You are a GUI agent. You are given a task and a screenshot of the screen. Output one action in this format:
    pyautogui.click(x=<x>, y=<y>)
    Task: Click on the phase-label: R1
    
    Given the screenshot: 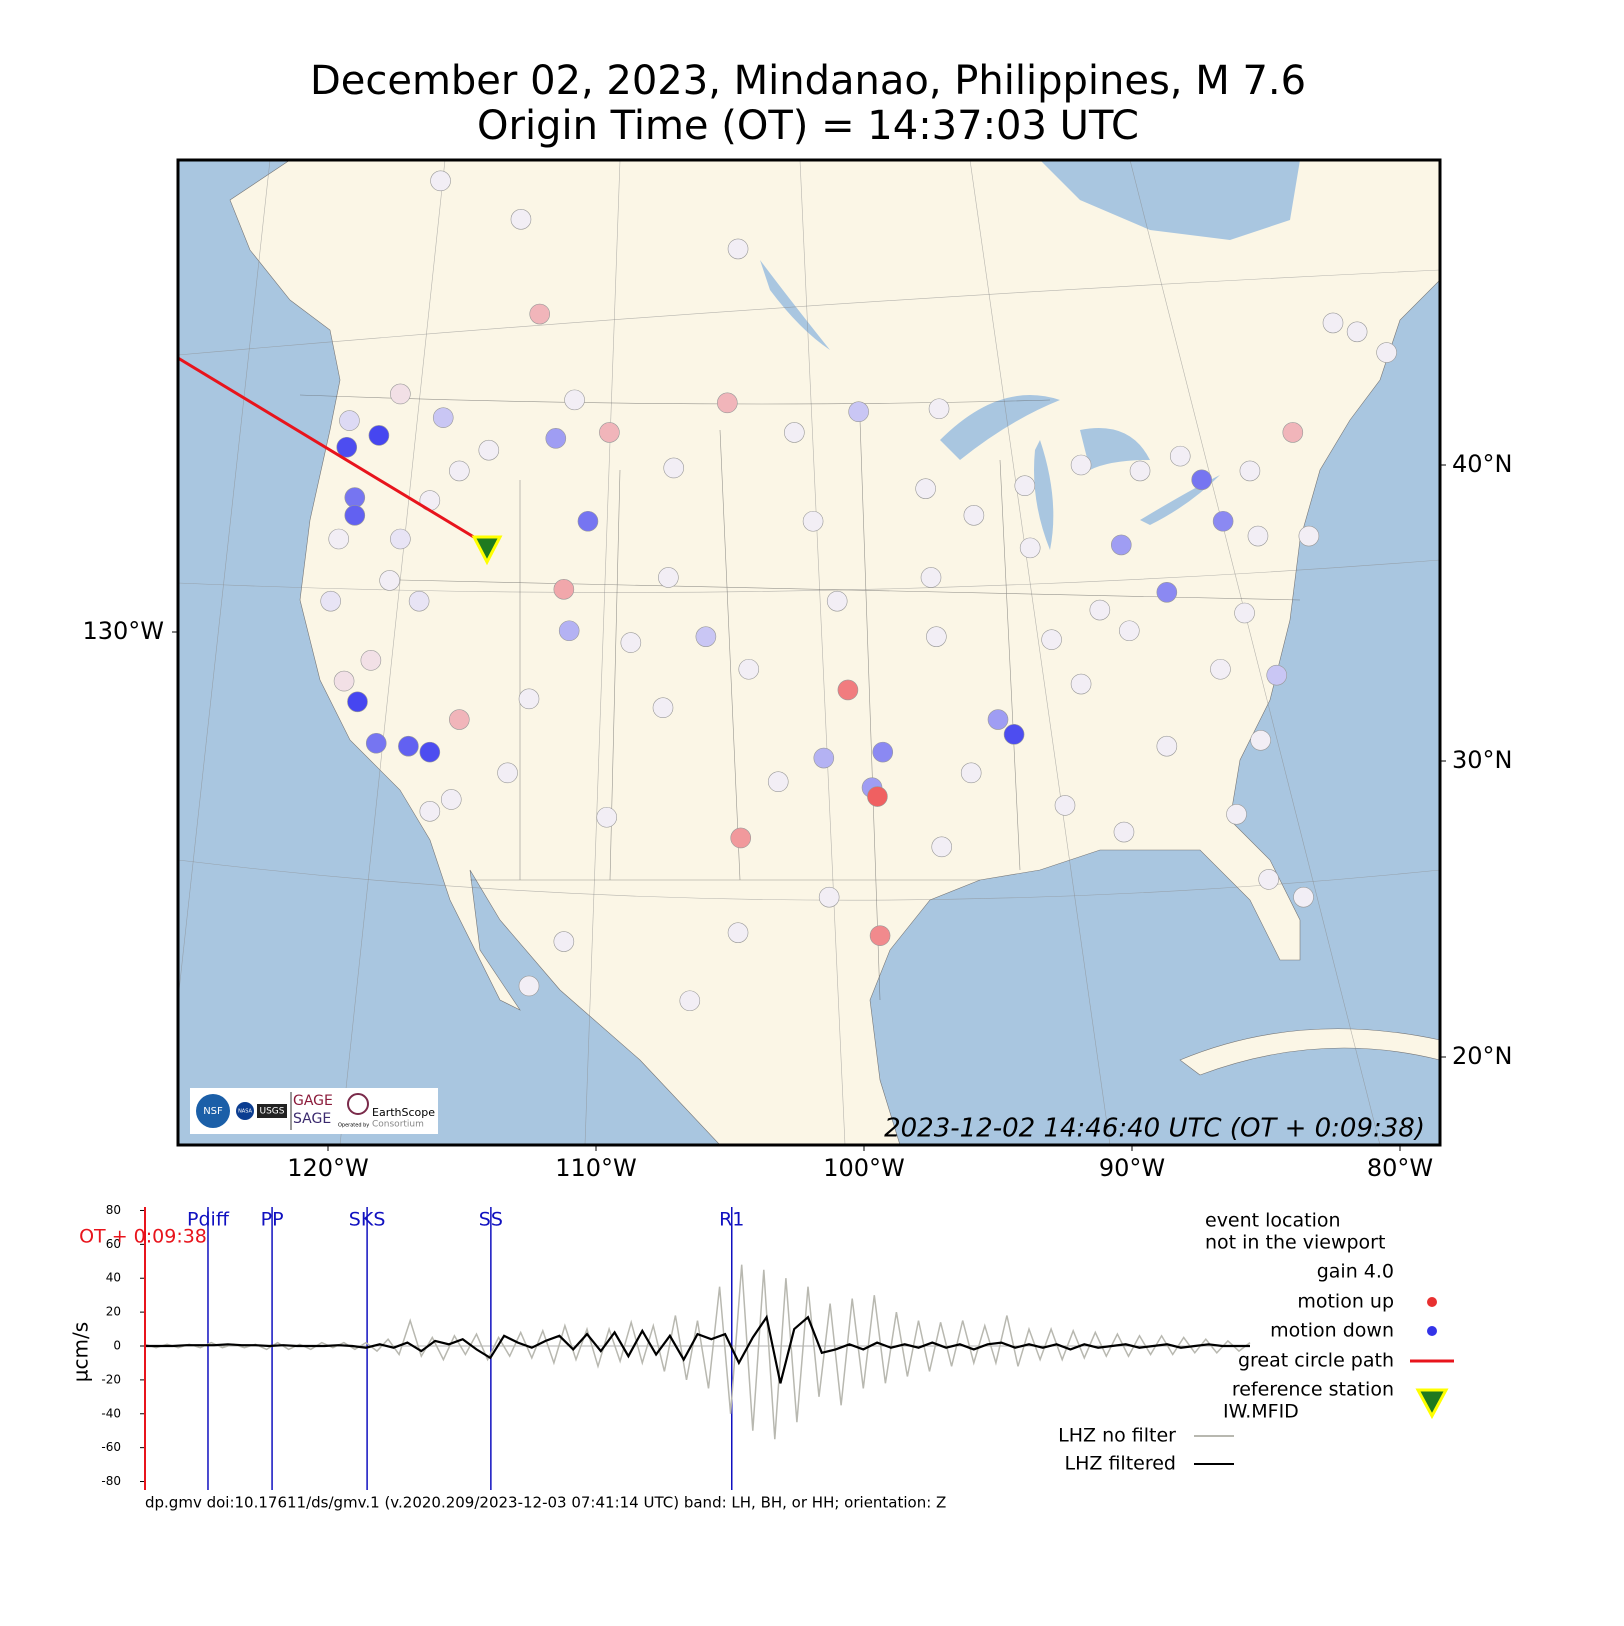 What is the action you would take?
    pyautogui.click(x=731, y=1220)
    